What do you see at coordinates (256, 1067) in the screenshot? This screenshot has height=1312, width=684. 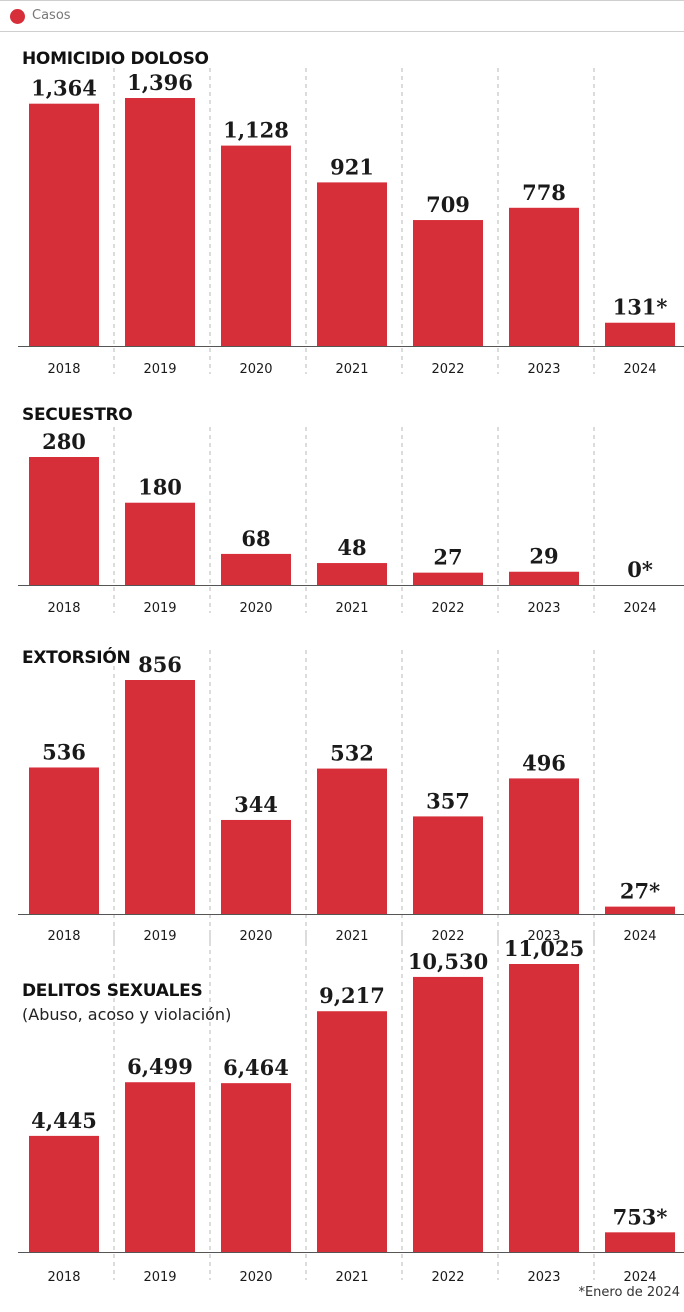 I see `value-label: 6,464` at bounding box center [256, 1067].